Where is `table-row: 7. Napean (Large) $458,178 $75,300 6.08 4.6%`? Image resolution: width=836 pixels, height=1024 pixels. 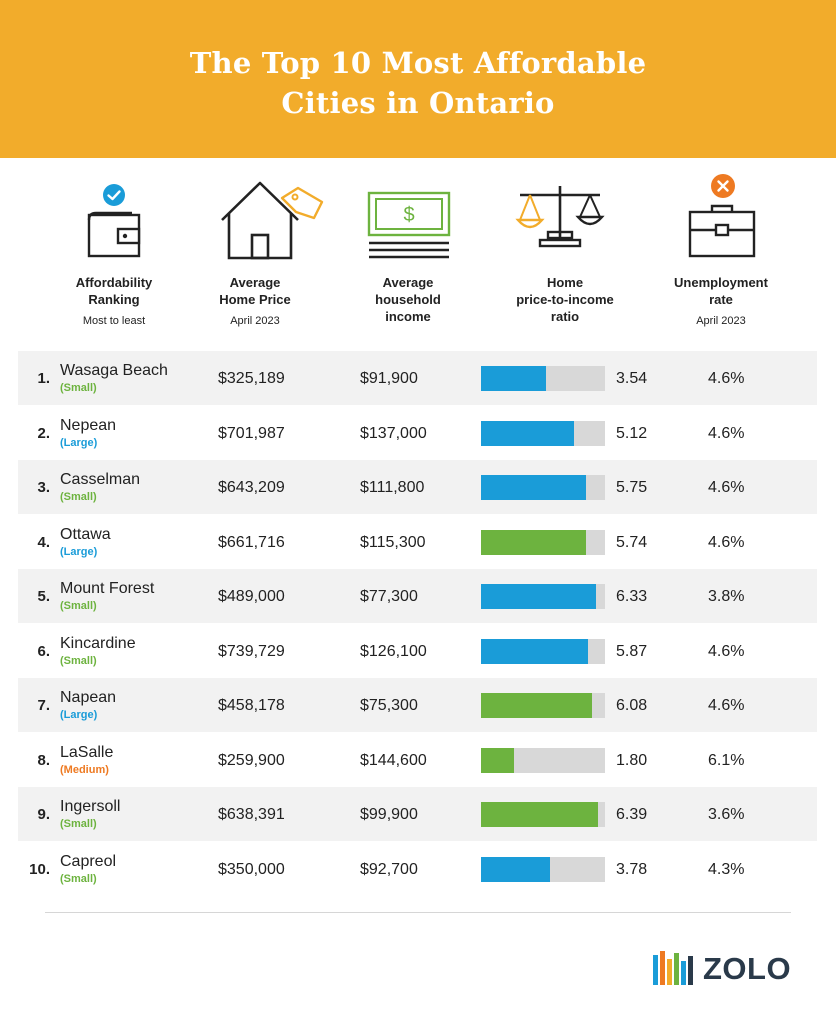 table-row: 7. Napean (Large) $458,178 $75,300 6.08 4.6% is located at coordinates (417, 705).